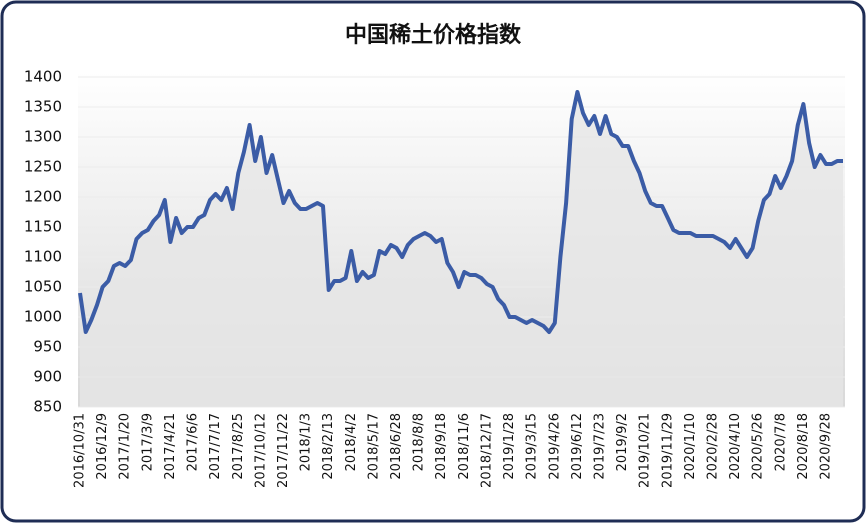  I want to click on x-tick-label: 2019/4/26, so click(554, 446).